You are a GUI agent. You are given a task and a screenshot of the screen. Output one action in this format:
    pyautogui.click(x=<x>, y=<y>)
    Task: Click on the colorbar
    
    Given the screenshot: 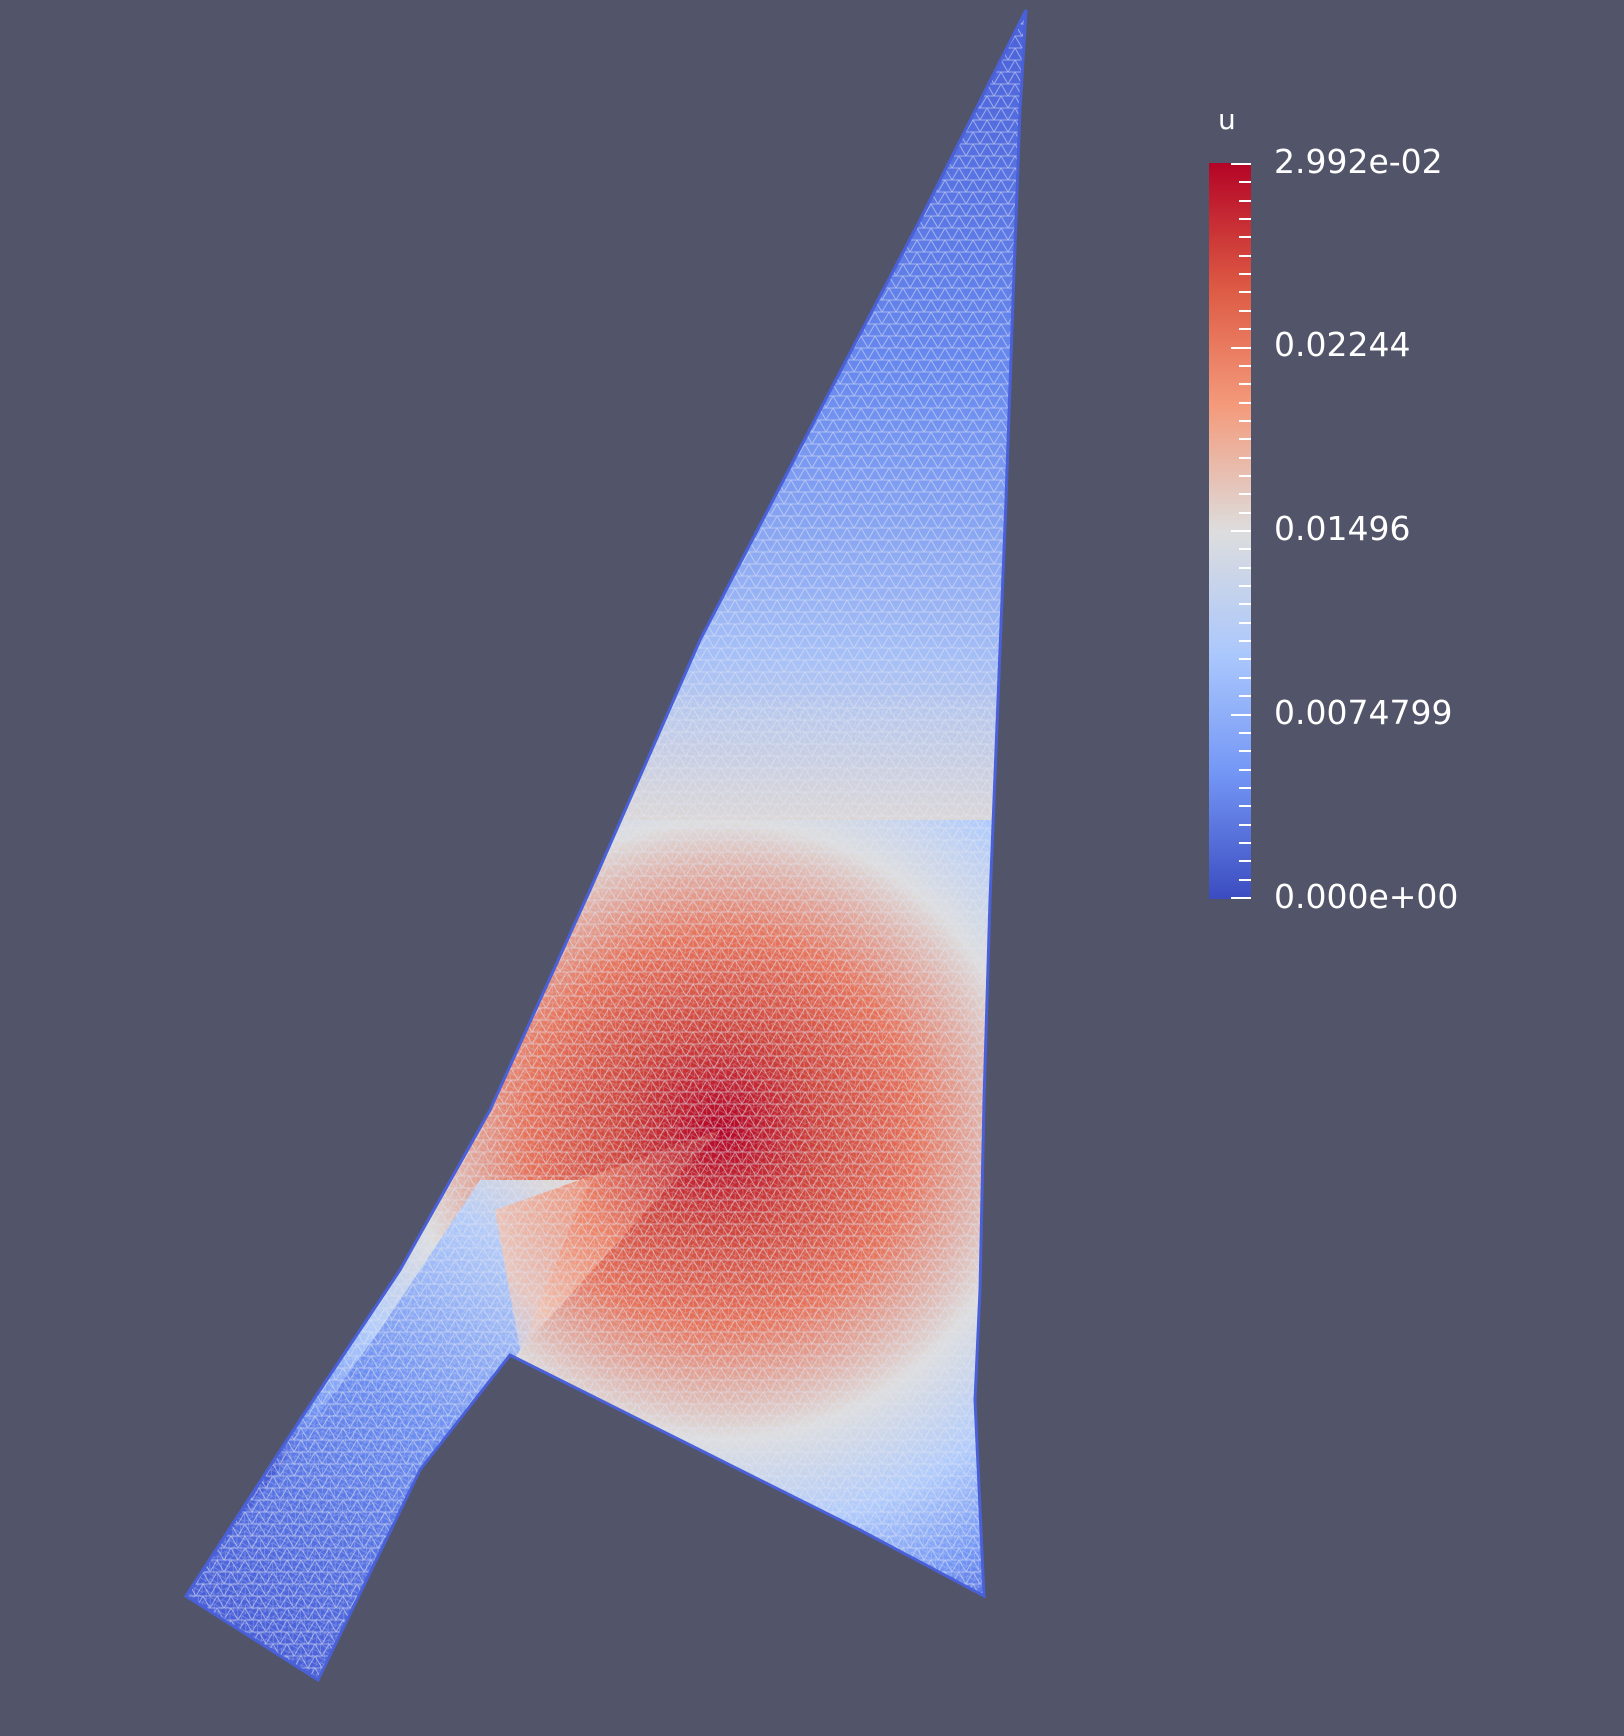 What is the action you would take?
    pyautogui.click(x=1230, y=531)
    